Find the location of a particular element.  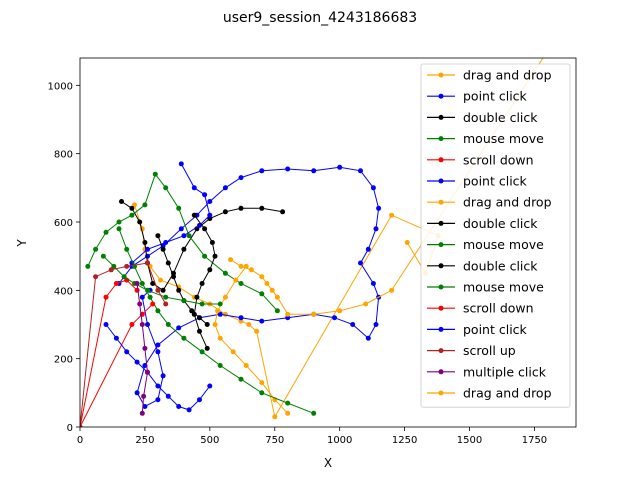

x-tick-label: 1250 is located at coordinates (404, 440).